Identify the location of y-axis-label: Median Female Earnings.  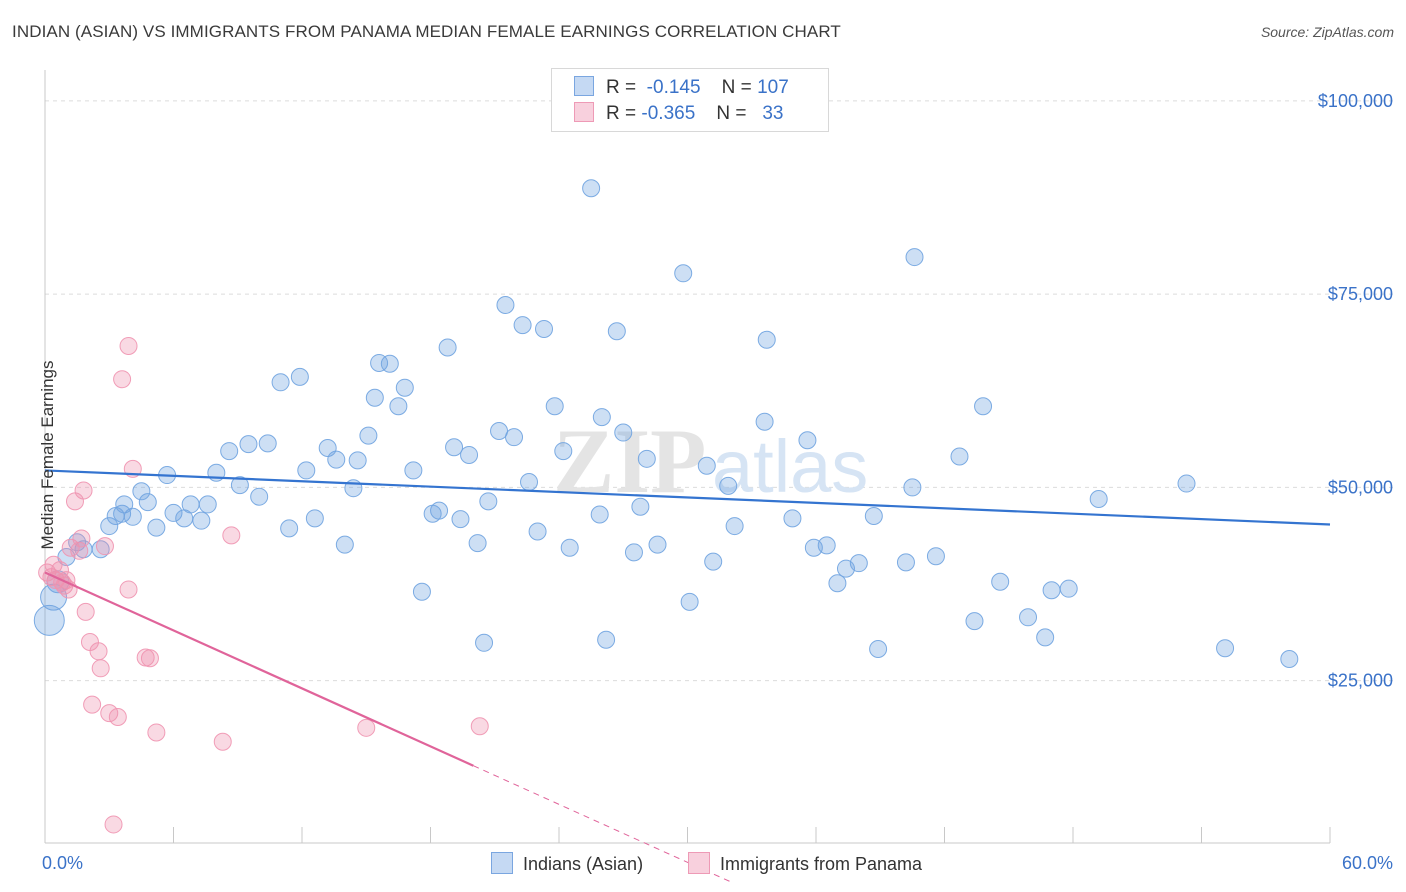
(47, 455).